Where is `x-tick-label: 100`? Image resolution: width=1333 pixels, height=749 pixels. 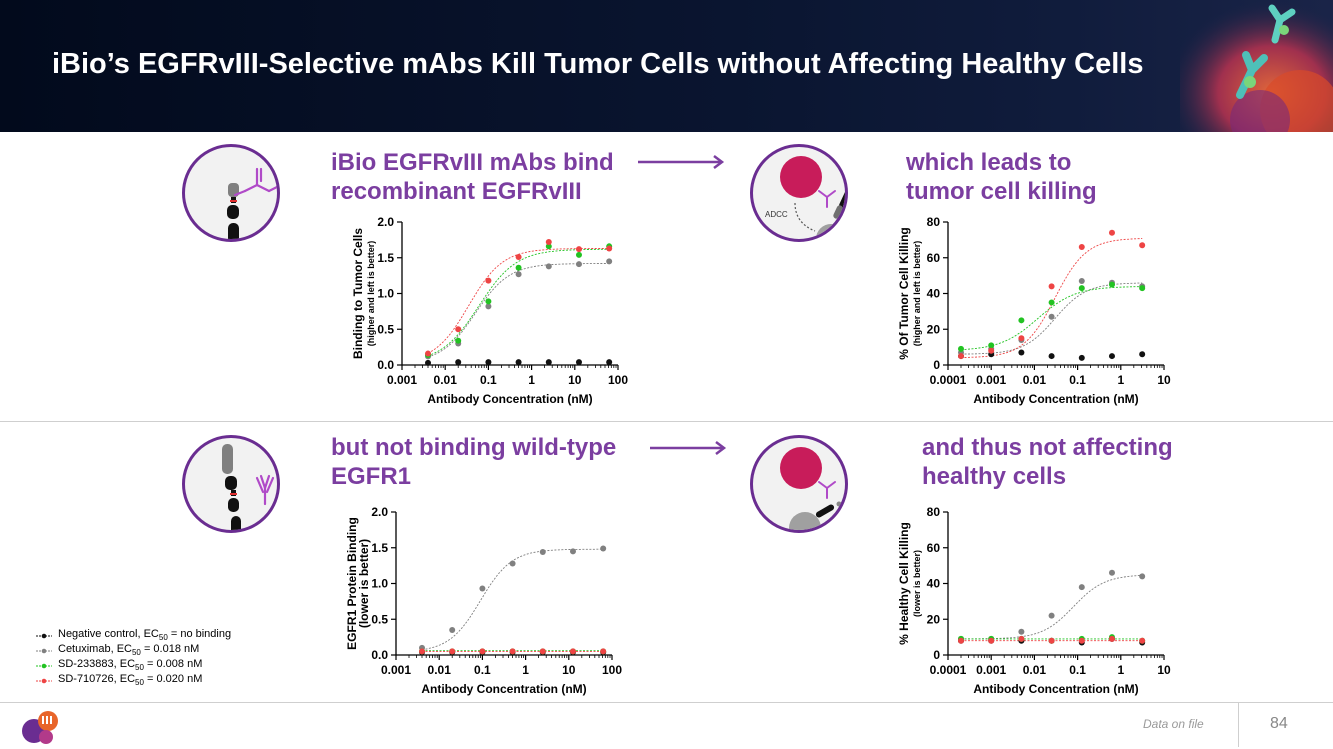
x-tick-label: 100 is located at coordinates (612, 670).